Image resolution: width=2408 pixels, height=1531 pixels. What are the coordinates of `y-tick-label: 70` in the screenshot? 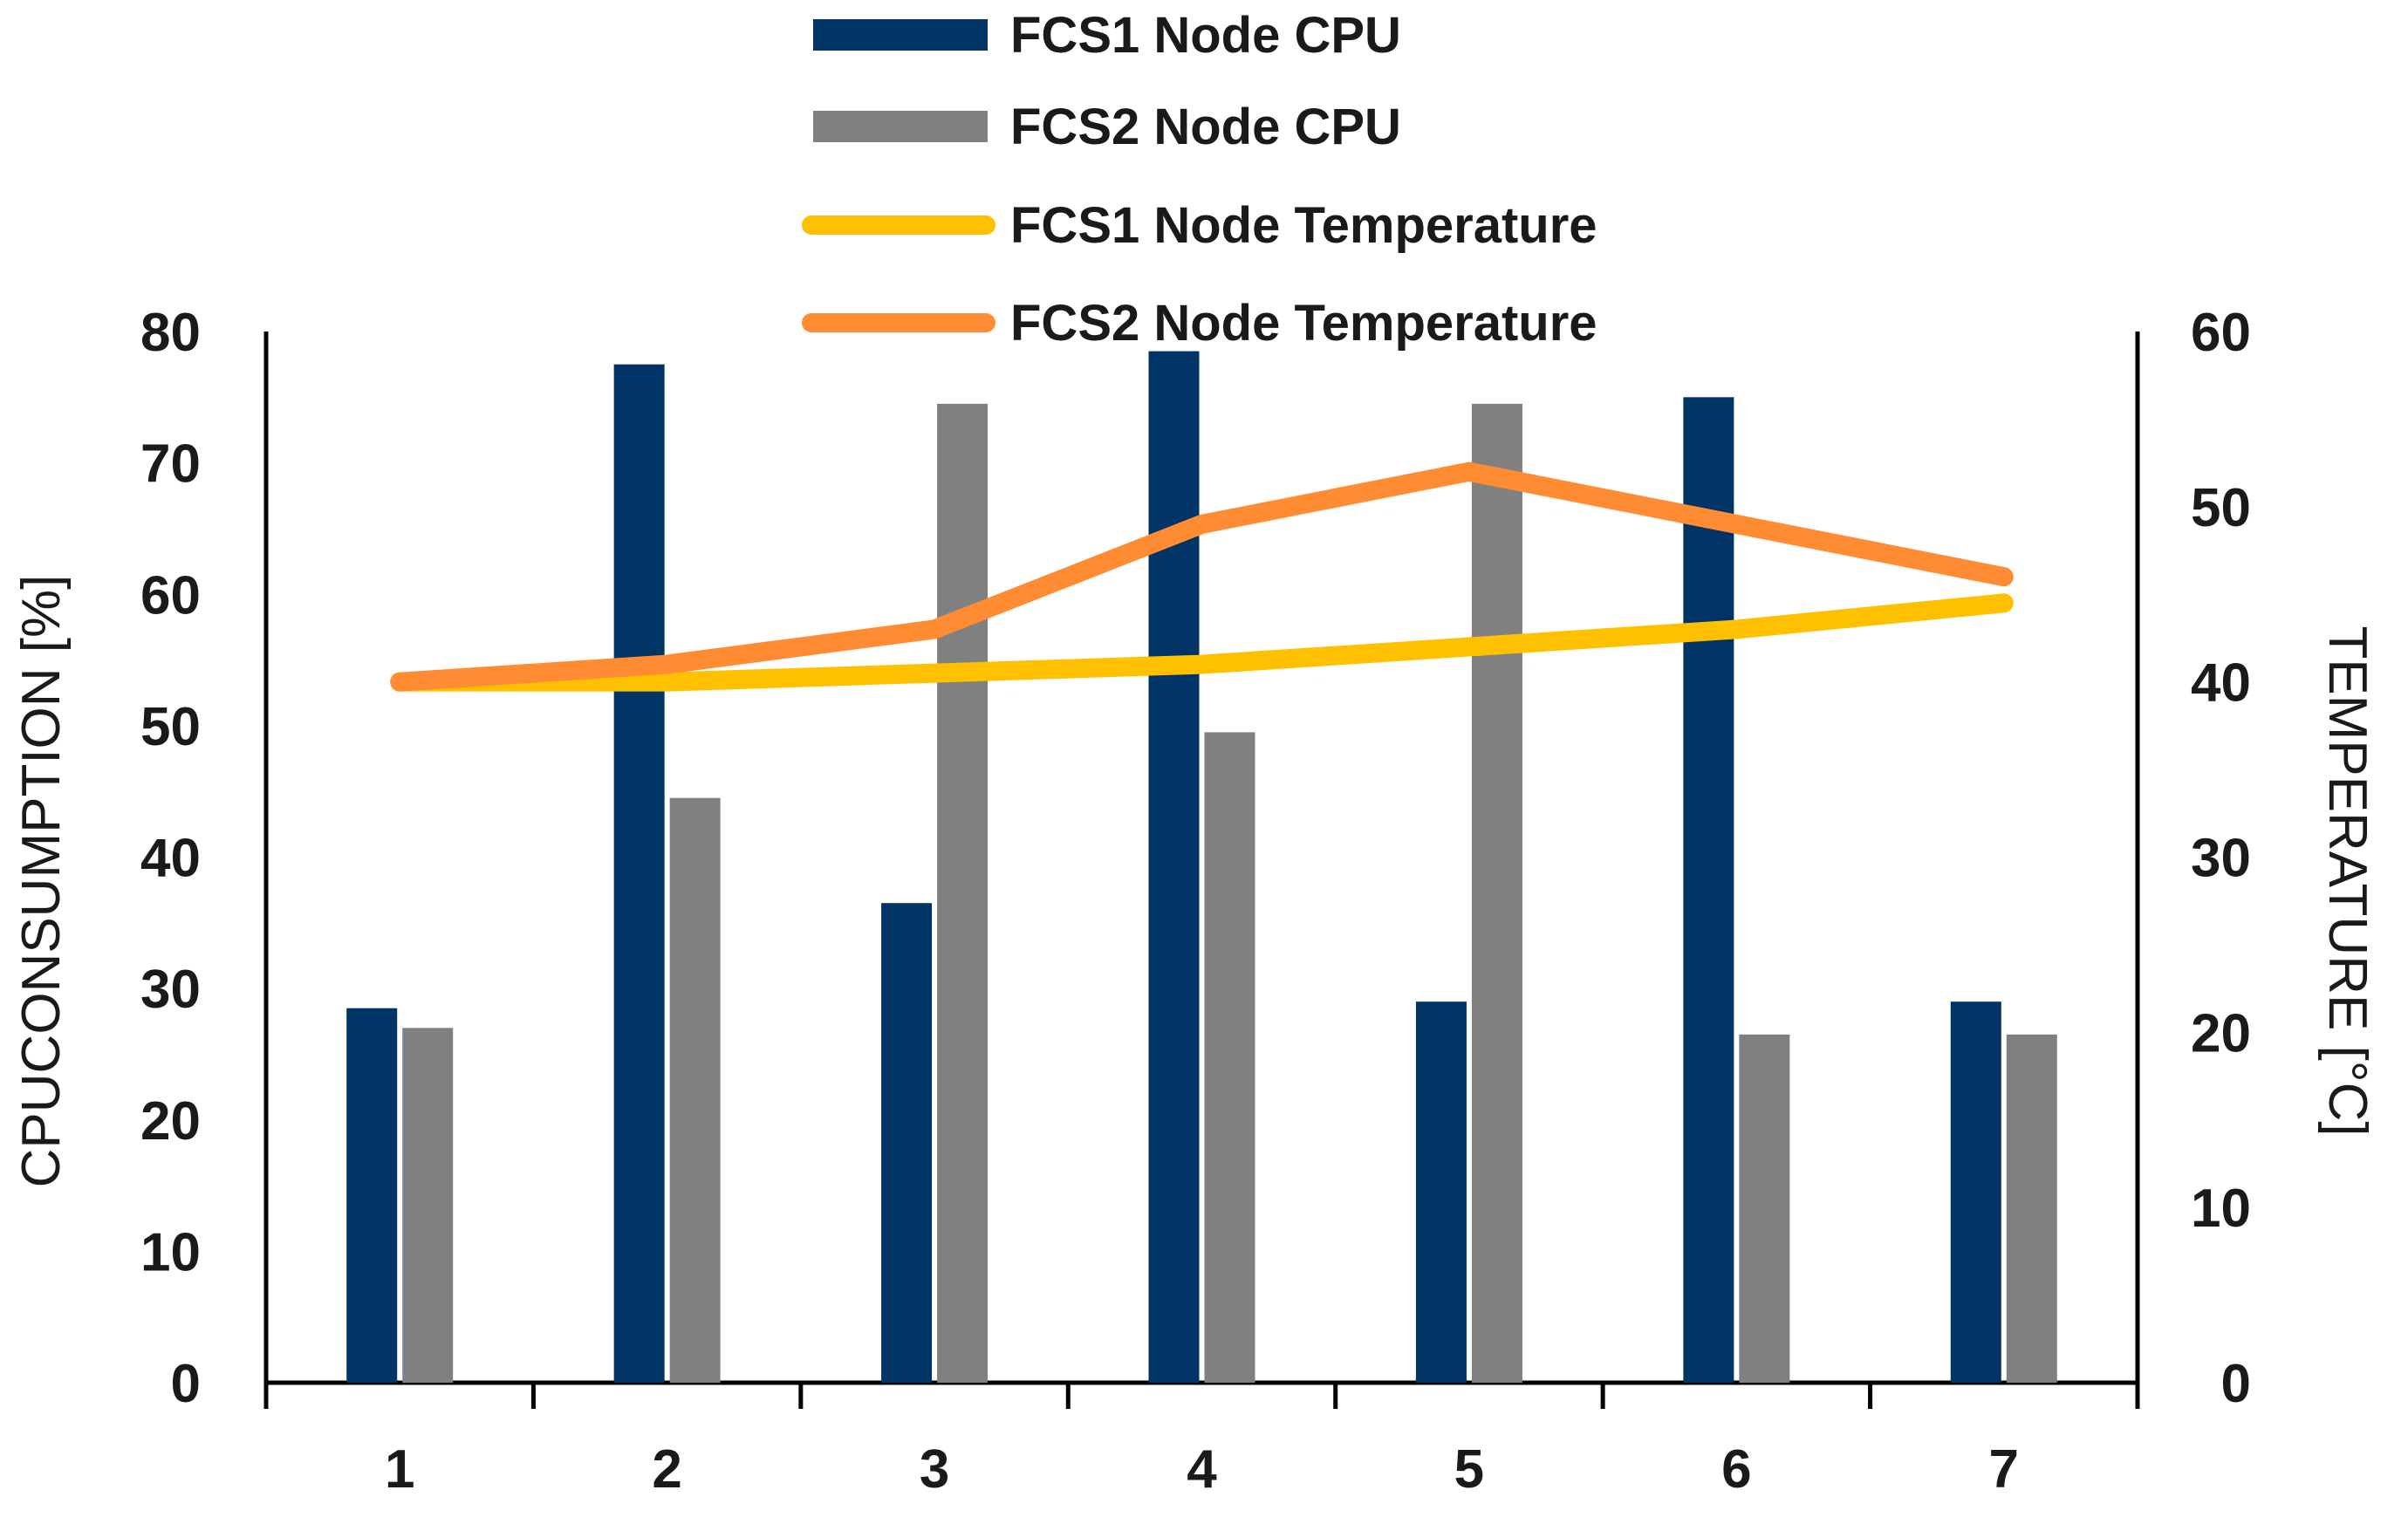 It's located at (171, 465).